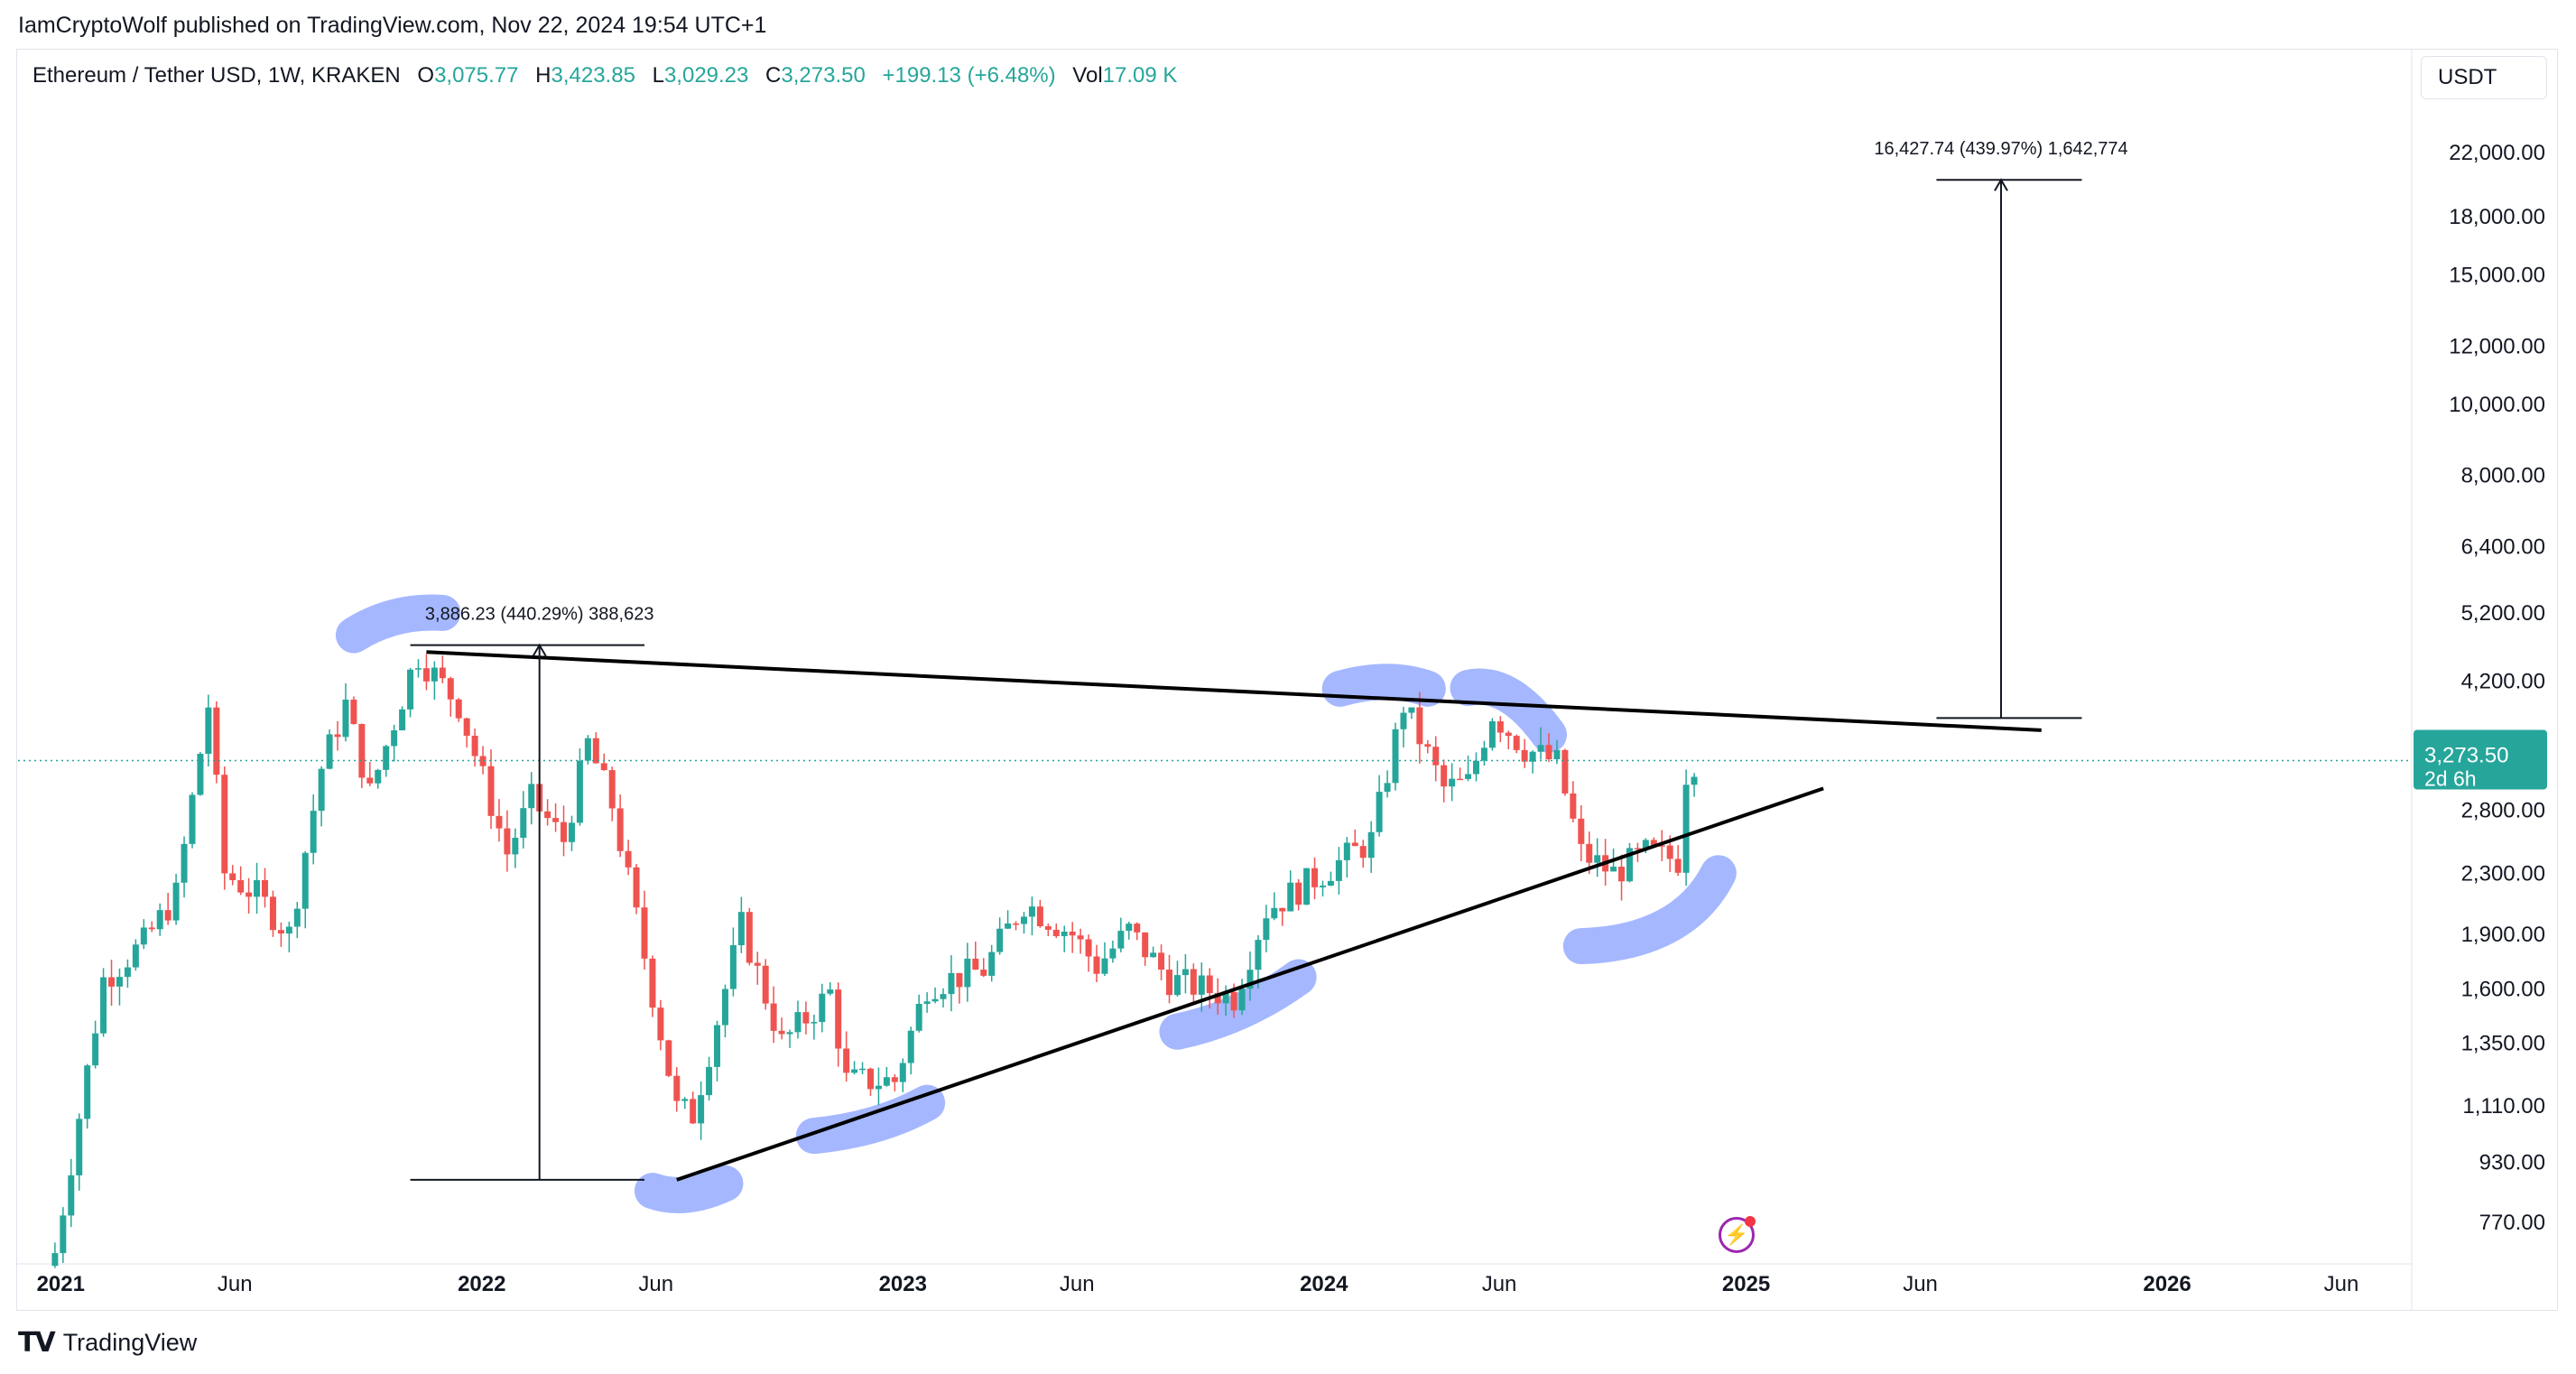 Image resolution: width=2576 pixels, height=1374 pixels. I want to click on time-tick-label: 2022, so click(481, 1284).